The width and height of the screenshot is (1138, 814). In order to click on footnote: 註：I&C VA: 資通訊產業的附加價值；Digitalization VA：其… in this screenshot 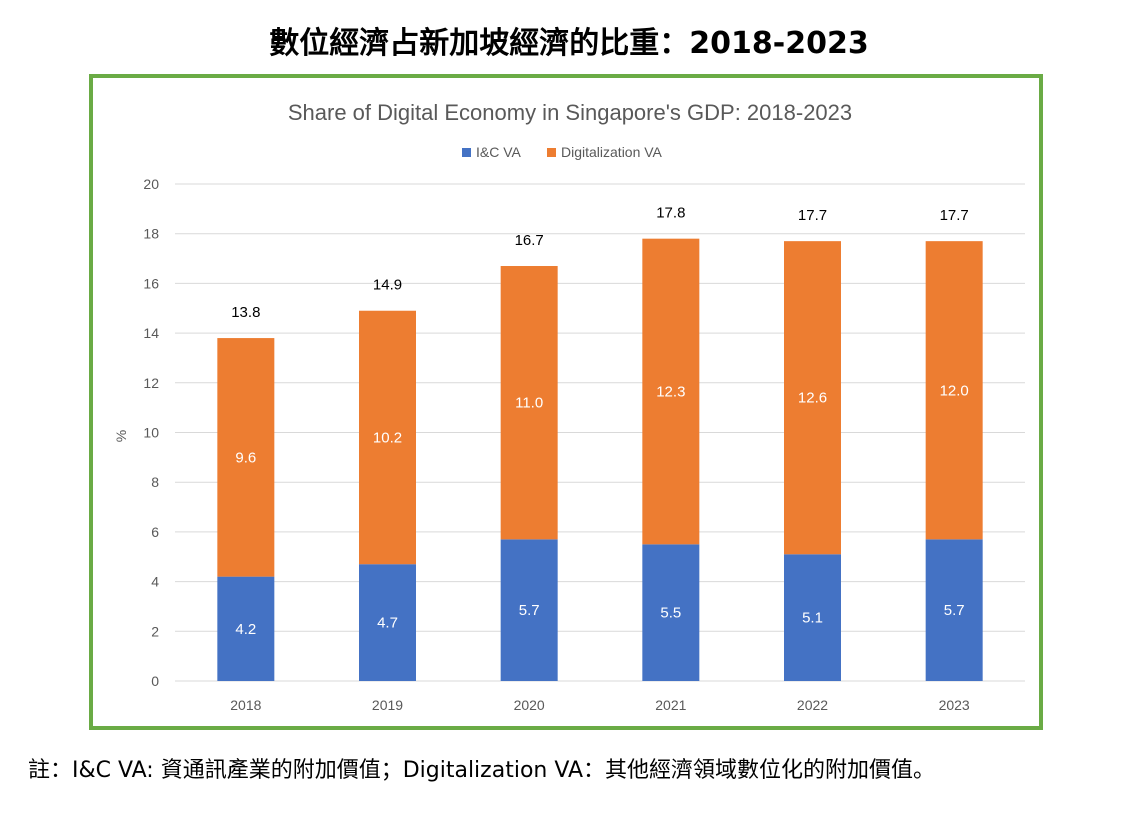, I will do `click(482, 770)`.